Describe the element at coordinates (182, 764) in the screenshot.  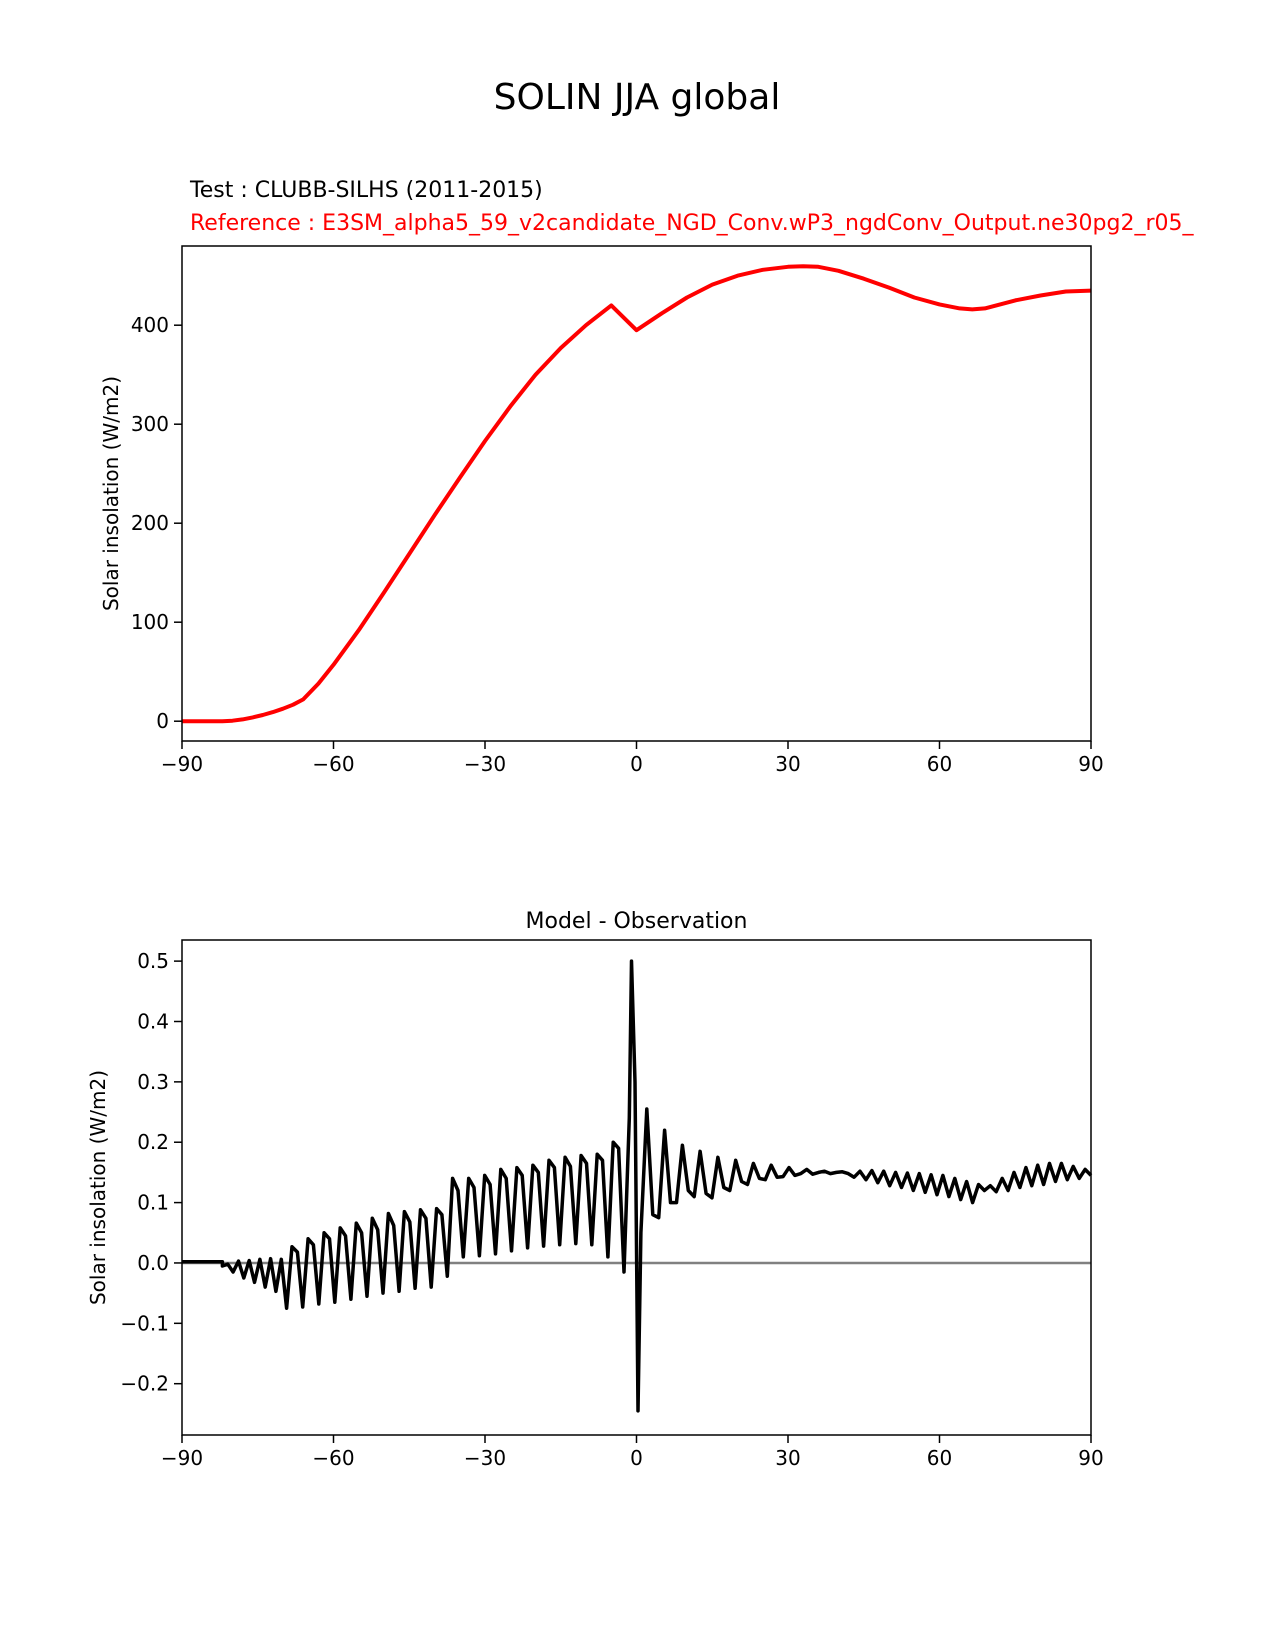
I see `top-x-tick-label: −90` at that location.